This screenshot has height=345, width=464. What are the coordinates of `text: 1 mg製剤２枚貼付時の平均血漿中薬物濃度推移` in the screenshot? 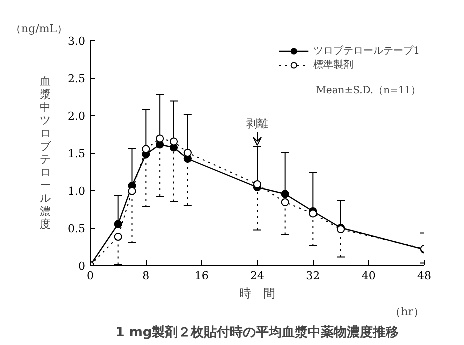 It's located at (258, 332).